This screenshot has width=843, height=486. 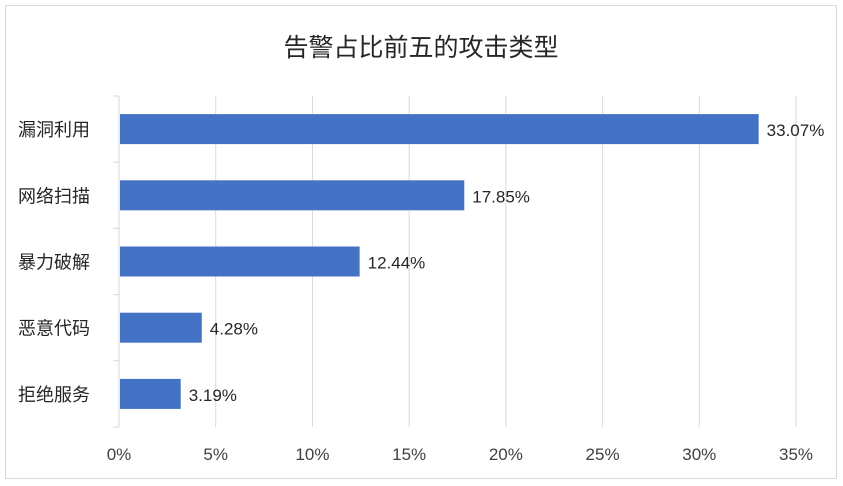 What do you see at coordinates (501, 196) in the screenshot?
I see `data-label-1: 17.85%` at bounding box center [501, 196].